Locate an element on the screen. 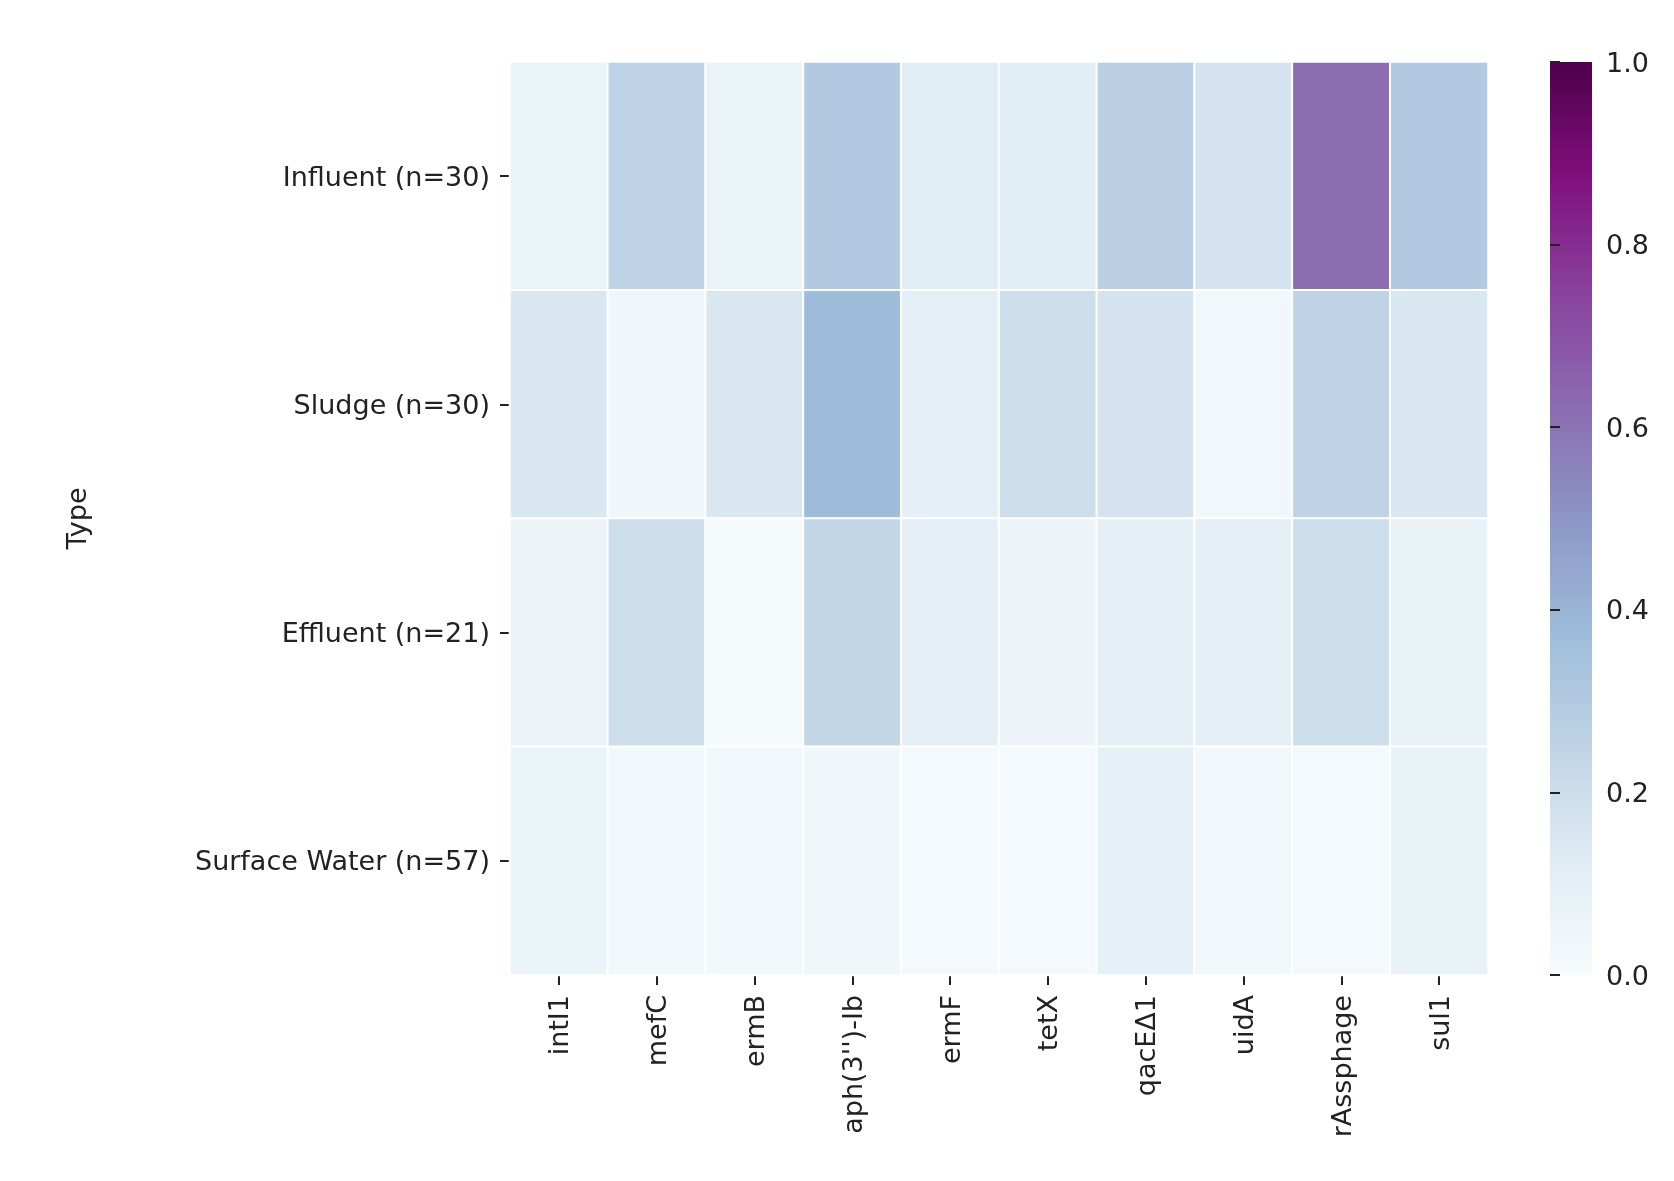 The width and height of the screenshot is (1674, 1181). x-tick-label: tetX is located at coordinates (1048, 1023).